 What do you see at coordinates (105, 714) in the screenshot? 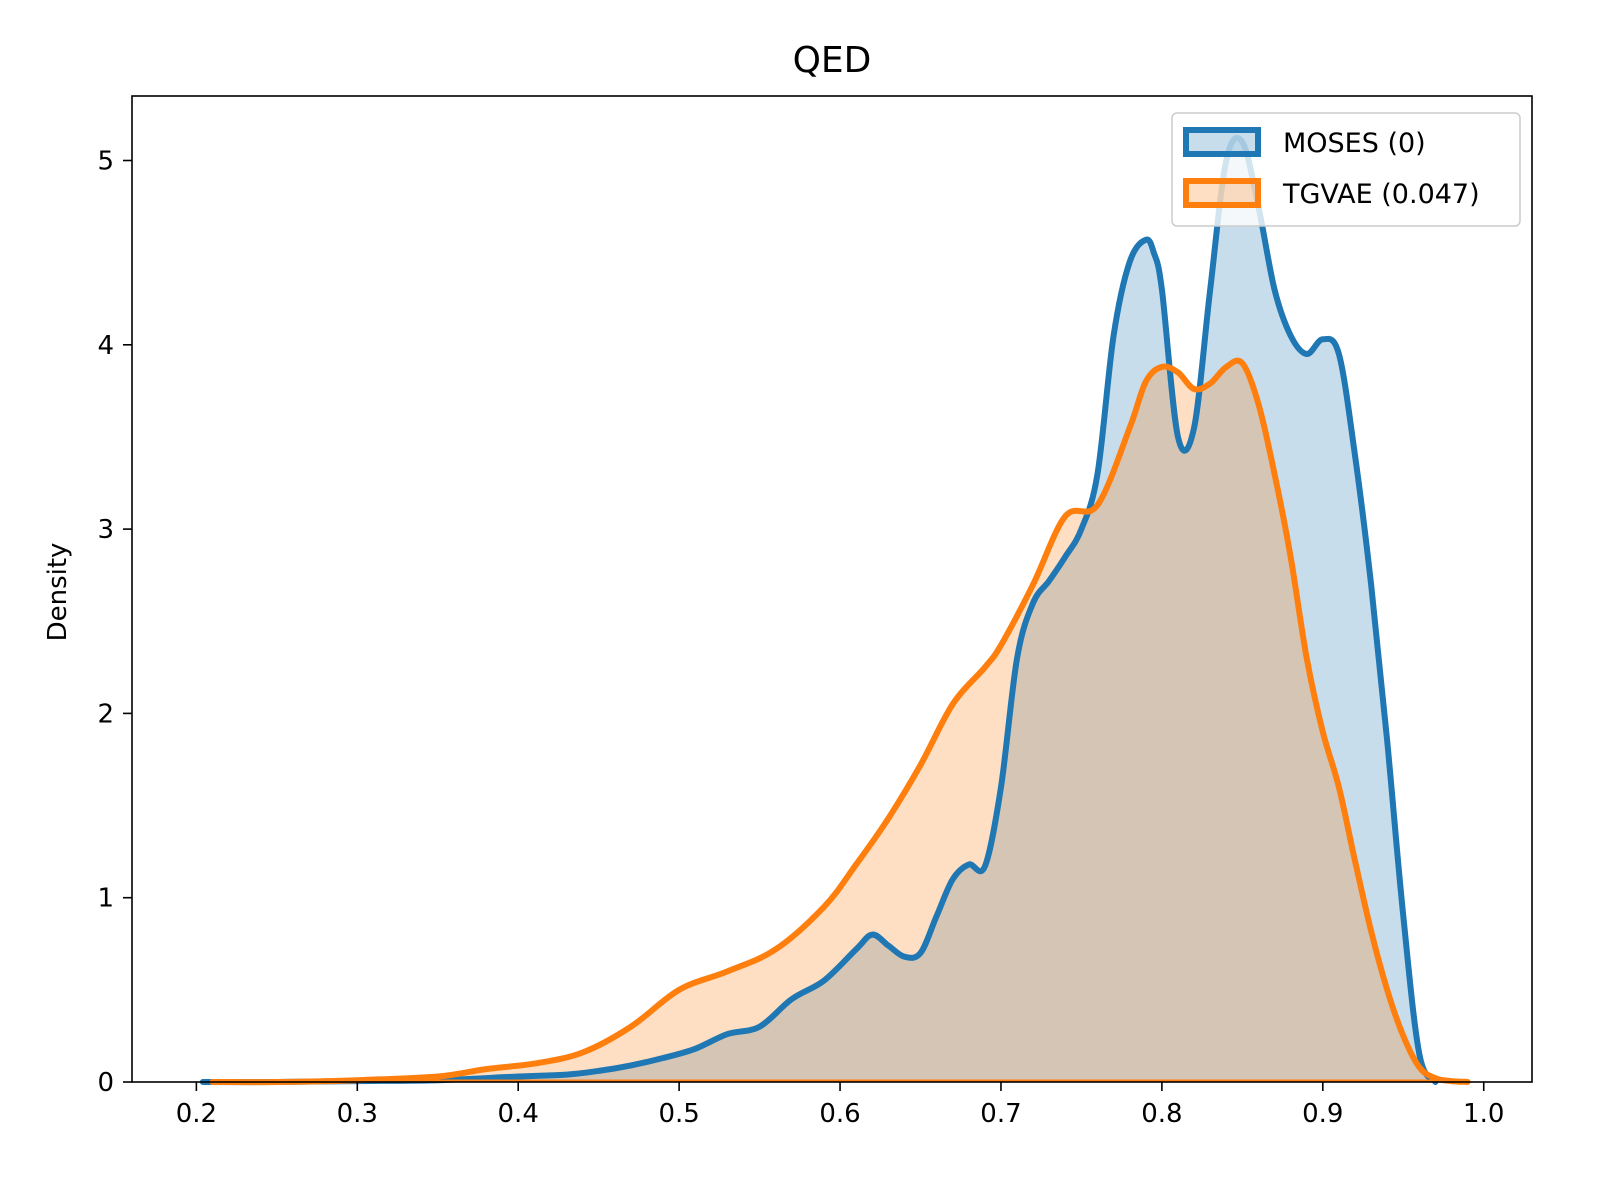
I see `y-tick-label: 2` at bounding box center [105, 714].